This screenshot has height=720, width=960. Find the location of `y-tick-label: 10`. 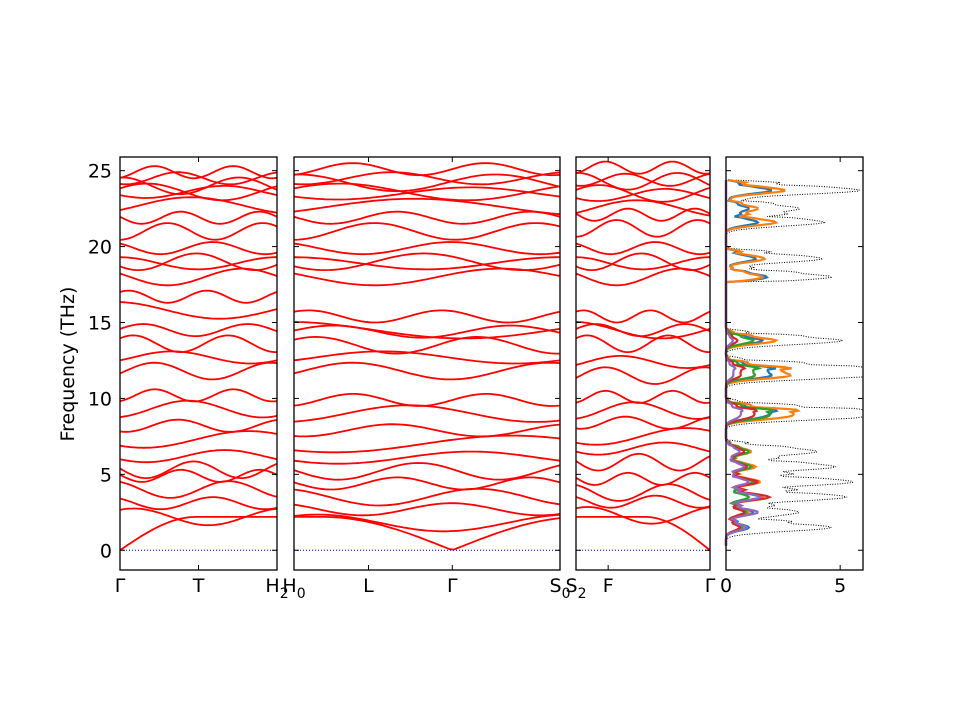

y-tick-label: 10 is located at coordinates (100, 399).